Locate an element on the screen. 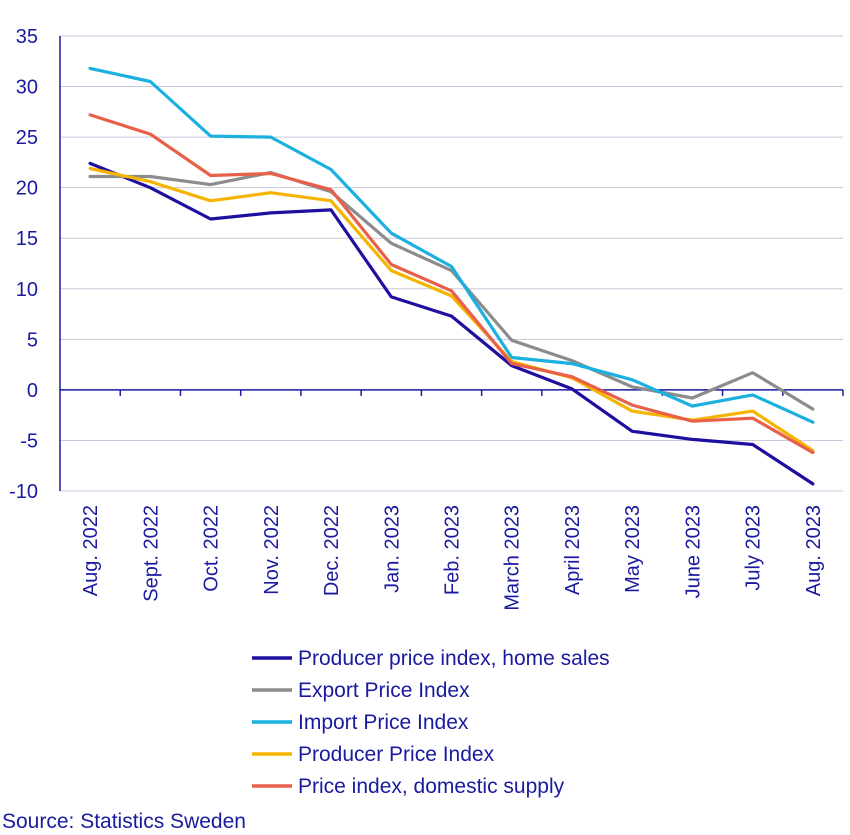 The image size is (850, 835). x-tick-label: Jan. 2023 is located at coordinates (392, 549).